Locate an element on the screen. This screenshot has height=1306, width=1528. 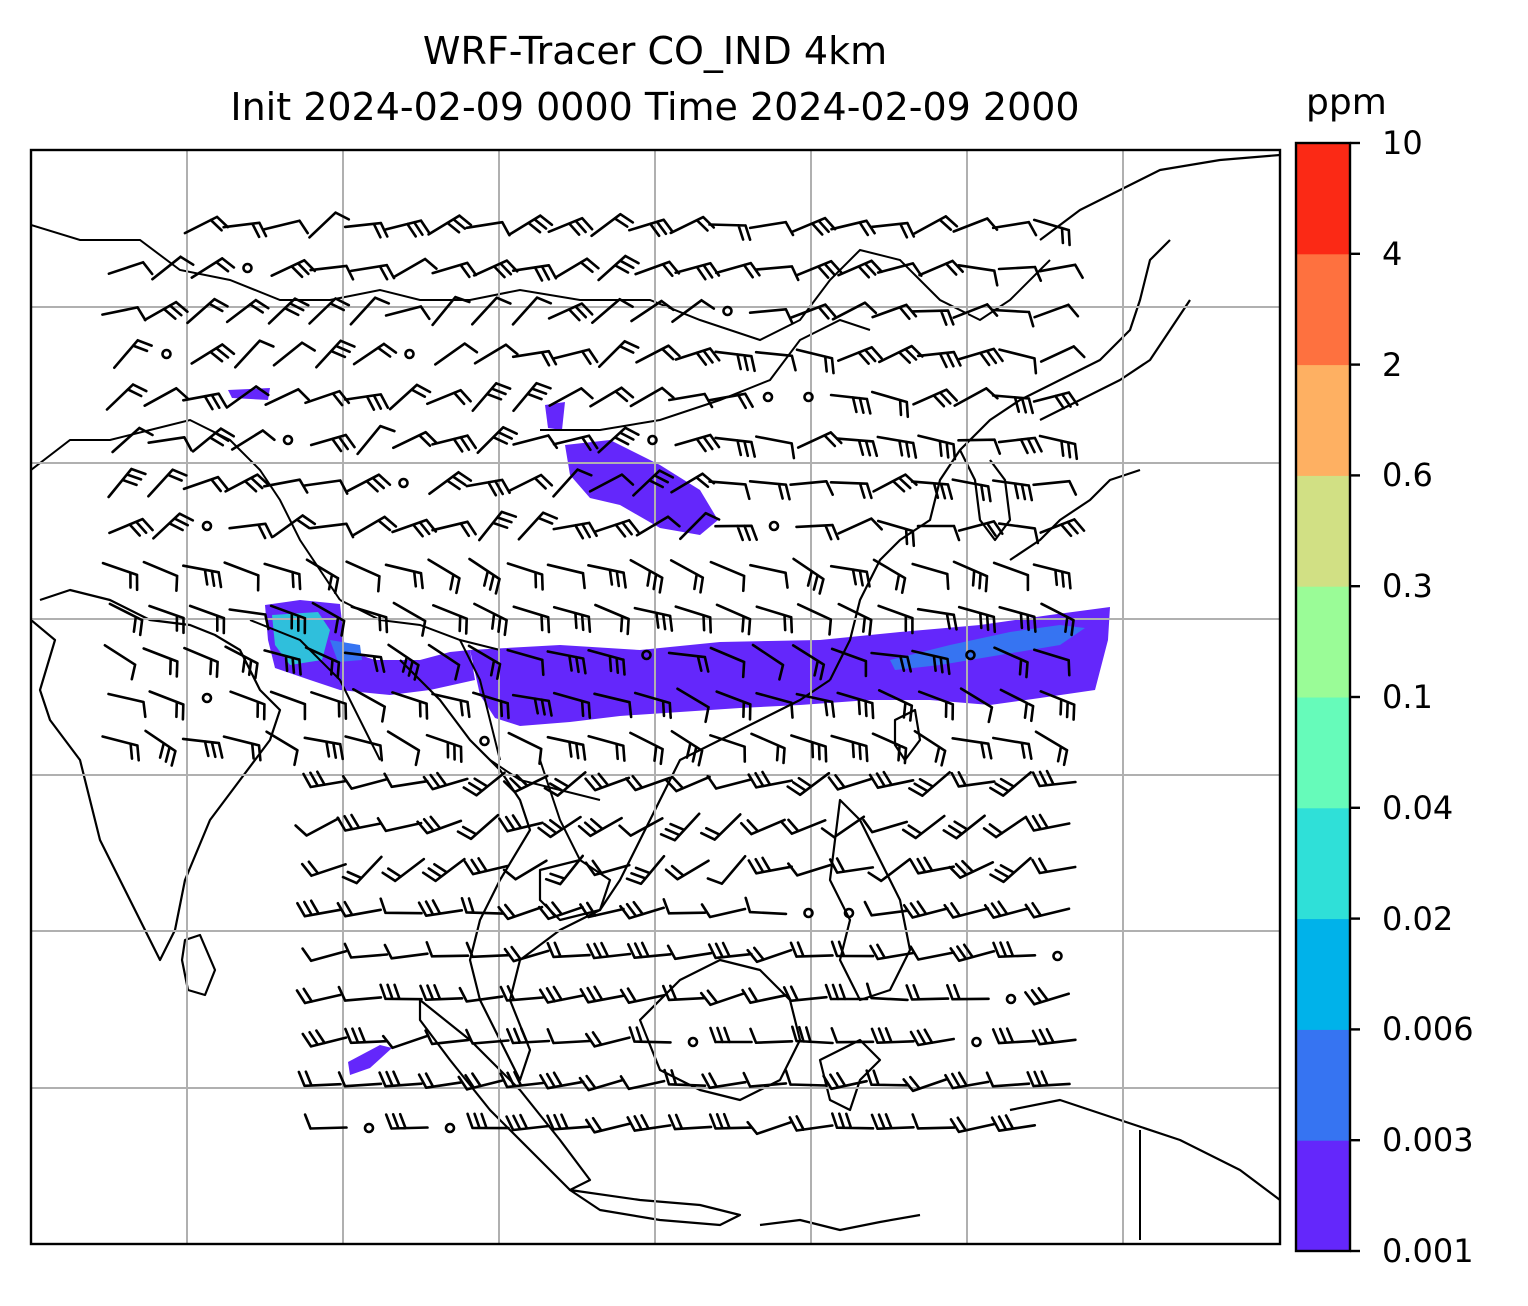
colorbar-tick-label: 0.3 is located at coordinates (1407, 586).